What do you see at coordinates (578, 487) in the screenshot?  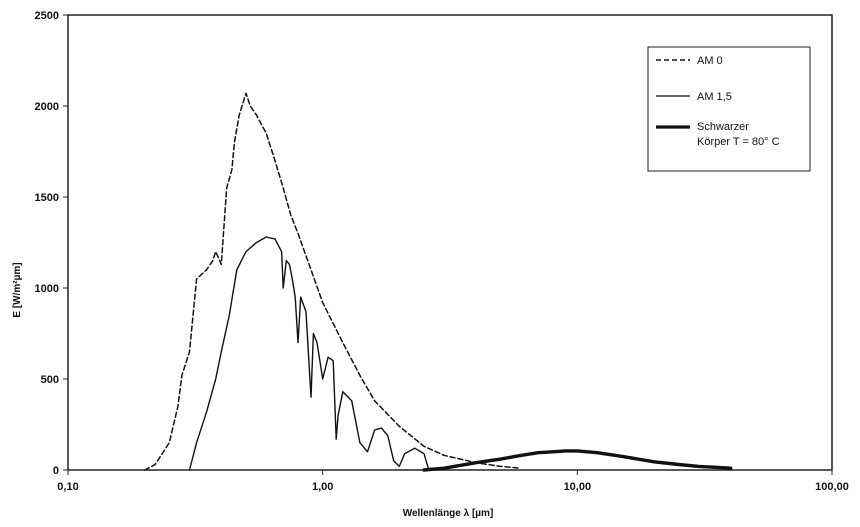 I see `x-tick-label: 10,00` at bounding box center [578, 487].